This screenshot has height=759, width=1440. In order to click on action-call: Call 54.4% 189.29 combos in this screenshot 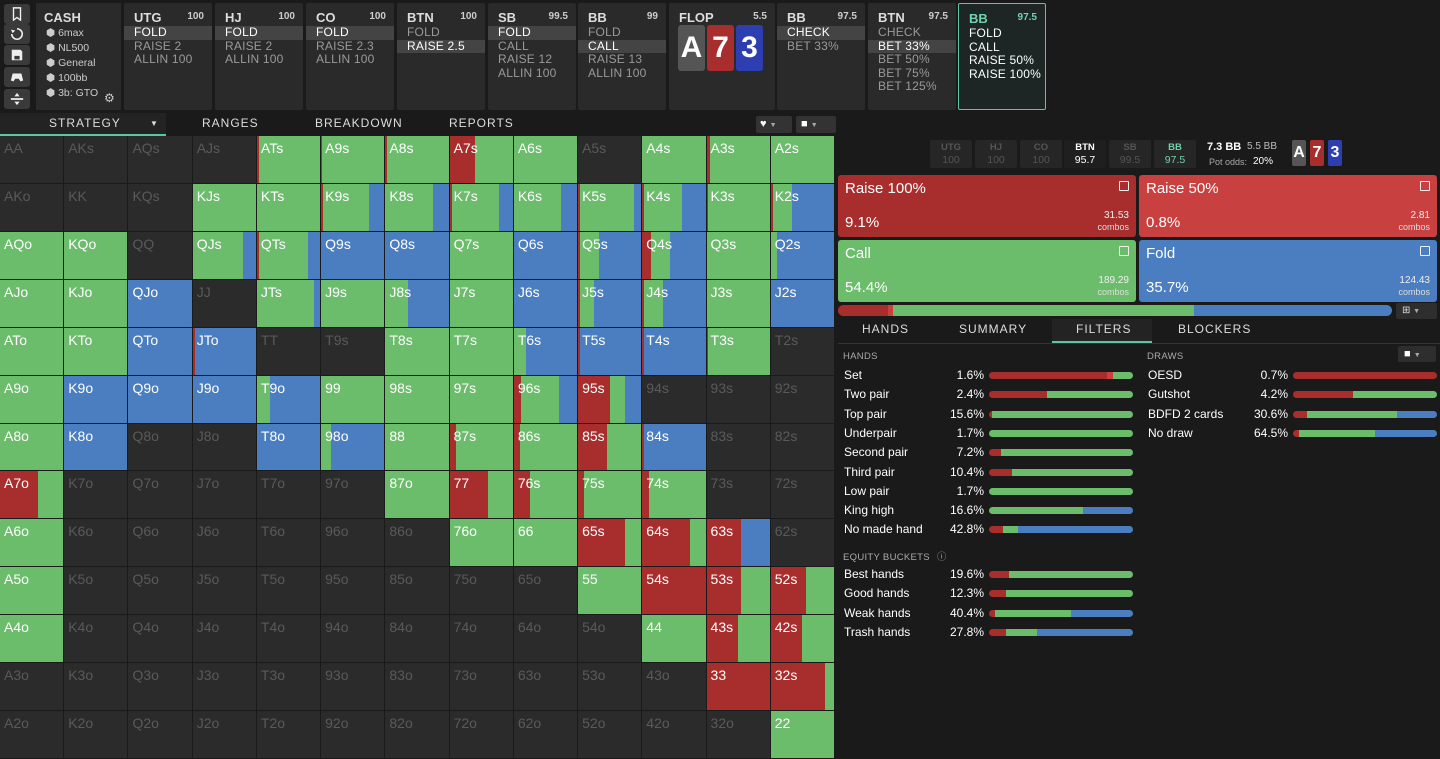, I will do `click(987, 271)`.